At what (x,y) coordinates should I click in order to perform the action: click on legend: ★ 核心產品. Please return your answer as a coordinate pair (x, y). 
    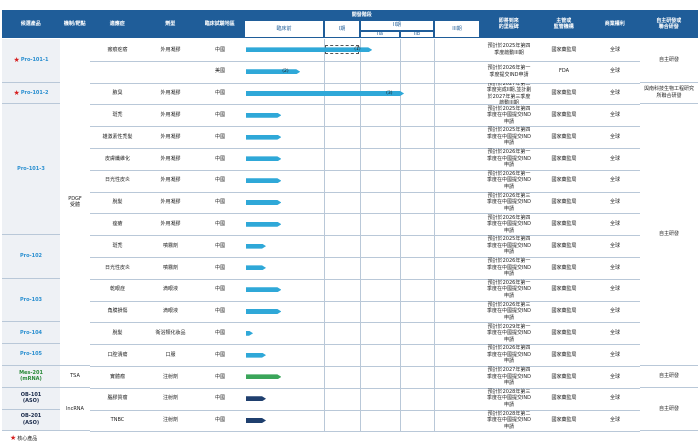
    Looking at the image, I should click on (23, 438).